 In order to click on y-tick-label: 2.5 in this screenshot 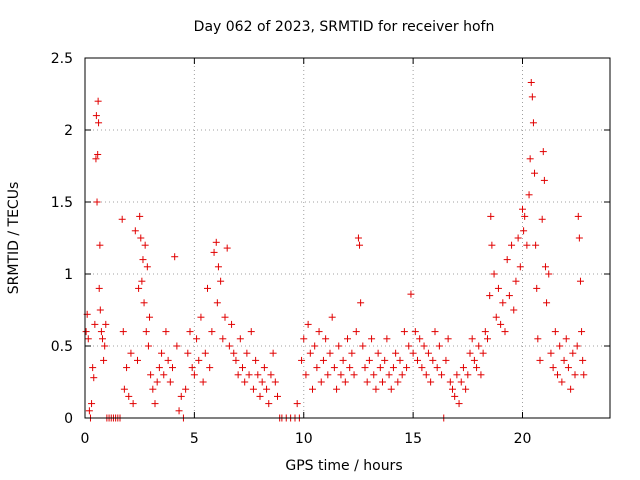, I will do `click(62, 59)`.